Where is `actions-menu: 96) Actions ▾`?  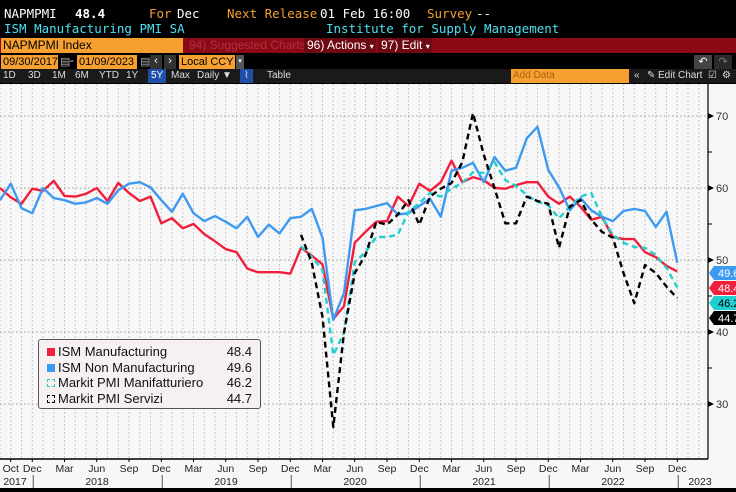 actions-menu: 96) Actions ▾ is located at coordinates (340, 45).